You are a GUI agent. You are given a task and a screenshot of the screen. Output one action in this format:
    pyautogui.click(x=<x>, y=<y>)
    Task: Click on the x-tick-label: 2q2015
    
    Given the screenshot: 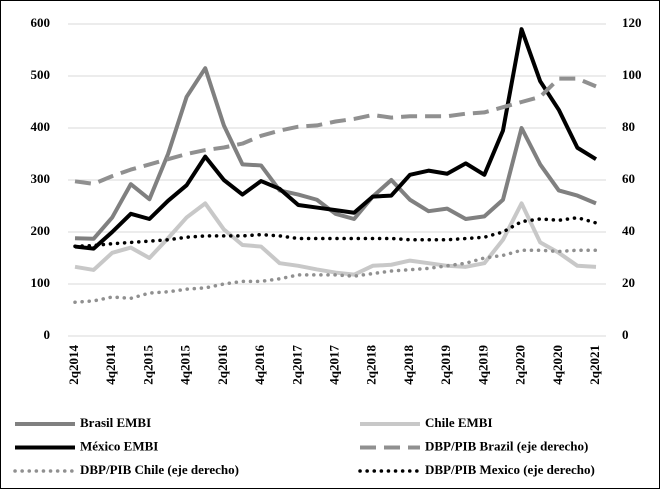 What is the action you would take?
    pyautogui.click(x=147, y=365)
    